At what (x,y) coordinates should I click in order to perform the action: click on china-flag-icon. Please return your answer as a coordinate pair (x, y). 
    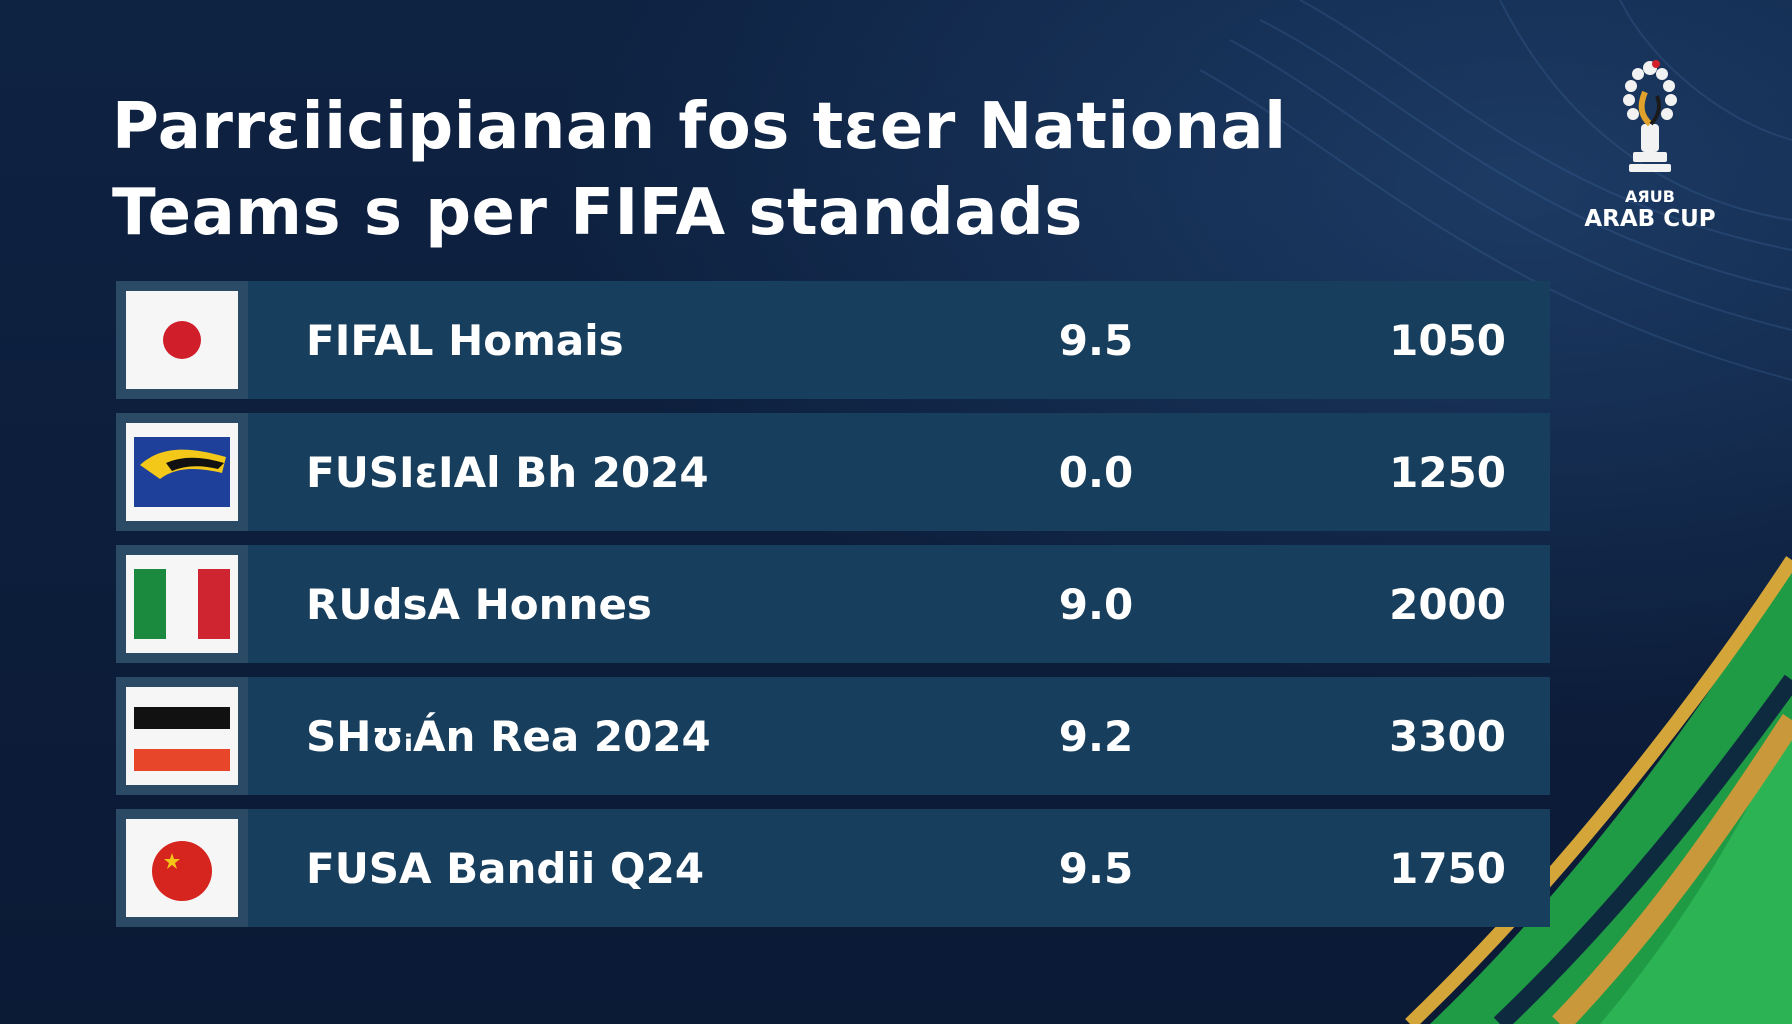
    Looking at the image, I should click on (182, 868).